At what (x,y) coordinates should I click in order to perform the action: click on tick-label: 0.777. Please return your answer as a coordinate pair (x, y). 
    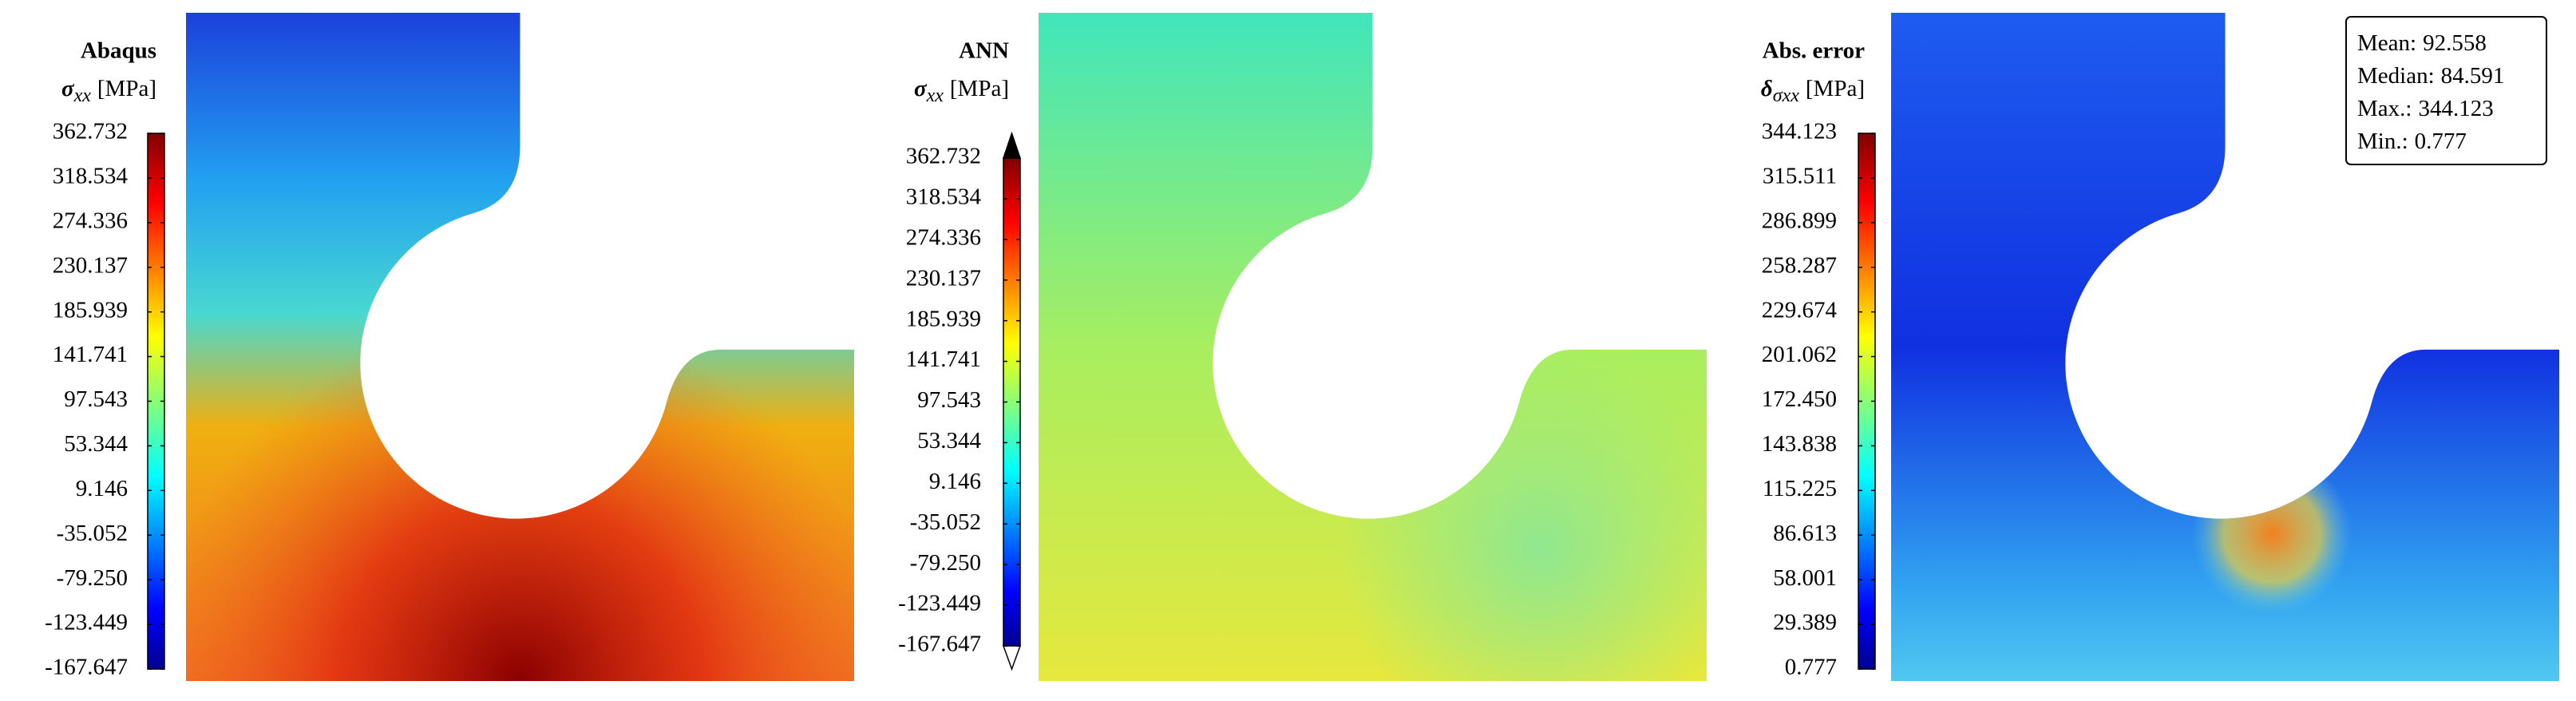
    Looking at the image, I should click on (1811, 667).